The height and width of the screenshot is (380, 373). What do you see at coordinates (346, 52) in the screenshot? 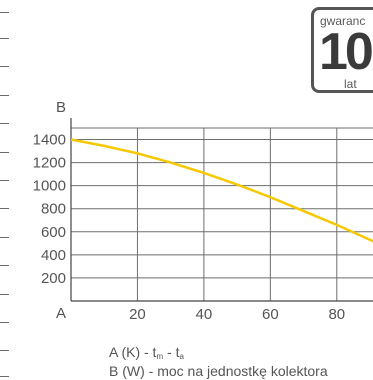
I see `badge-number: 10` at bounding box center [346, 52].